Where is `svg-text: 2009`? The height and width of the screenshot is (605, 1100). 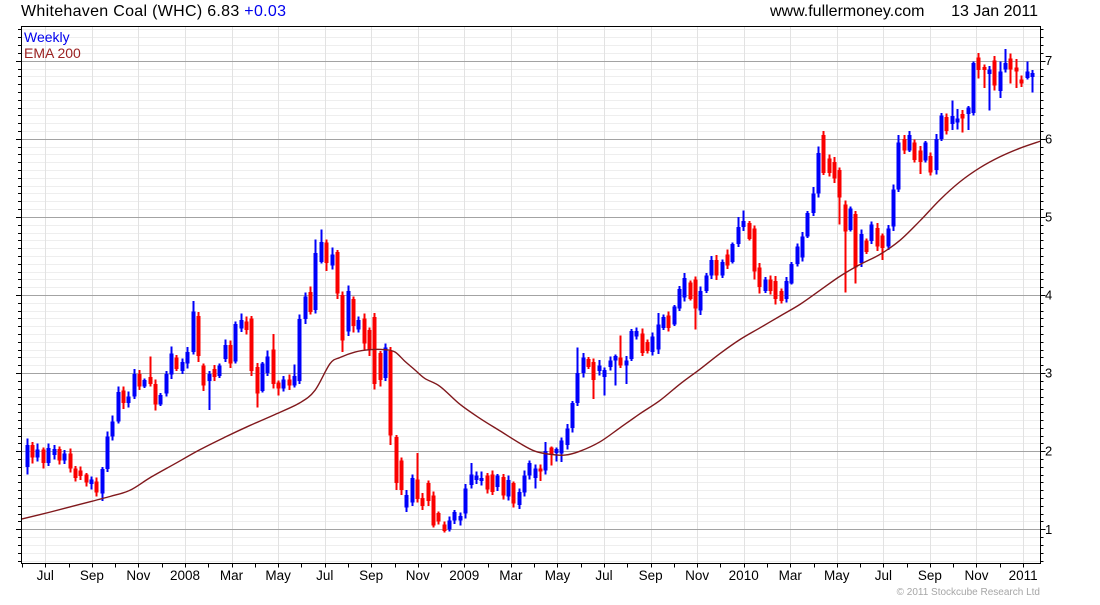
svg-text: 2009 is located at coordinates (464, 575).